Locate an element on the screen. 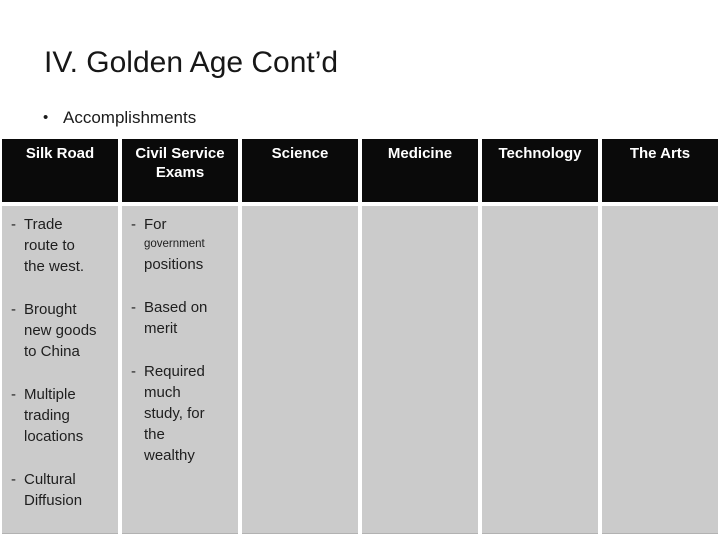 The width and height of the screenshot is (720, 540). list-item: - Multiple trading locations is located at coordinates (60, 415).